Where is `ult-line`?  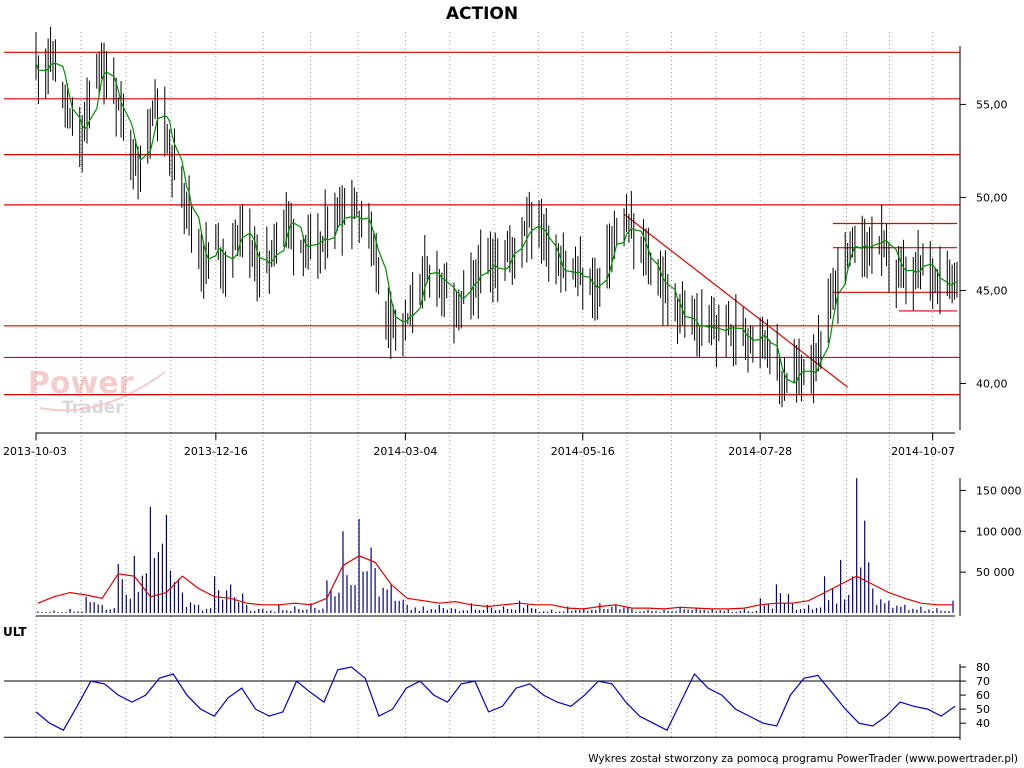
ult-line is located at coordinates (495, 699).